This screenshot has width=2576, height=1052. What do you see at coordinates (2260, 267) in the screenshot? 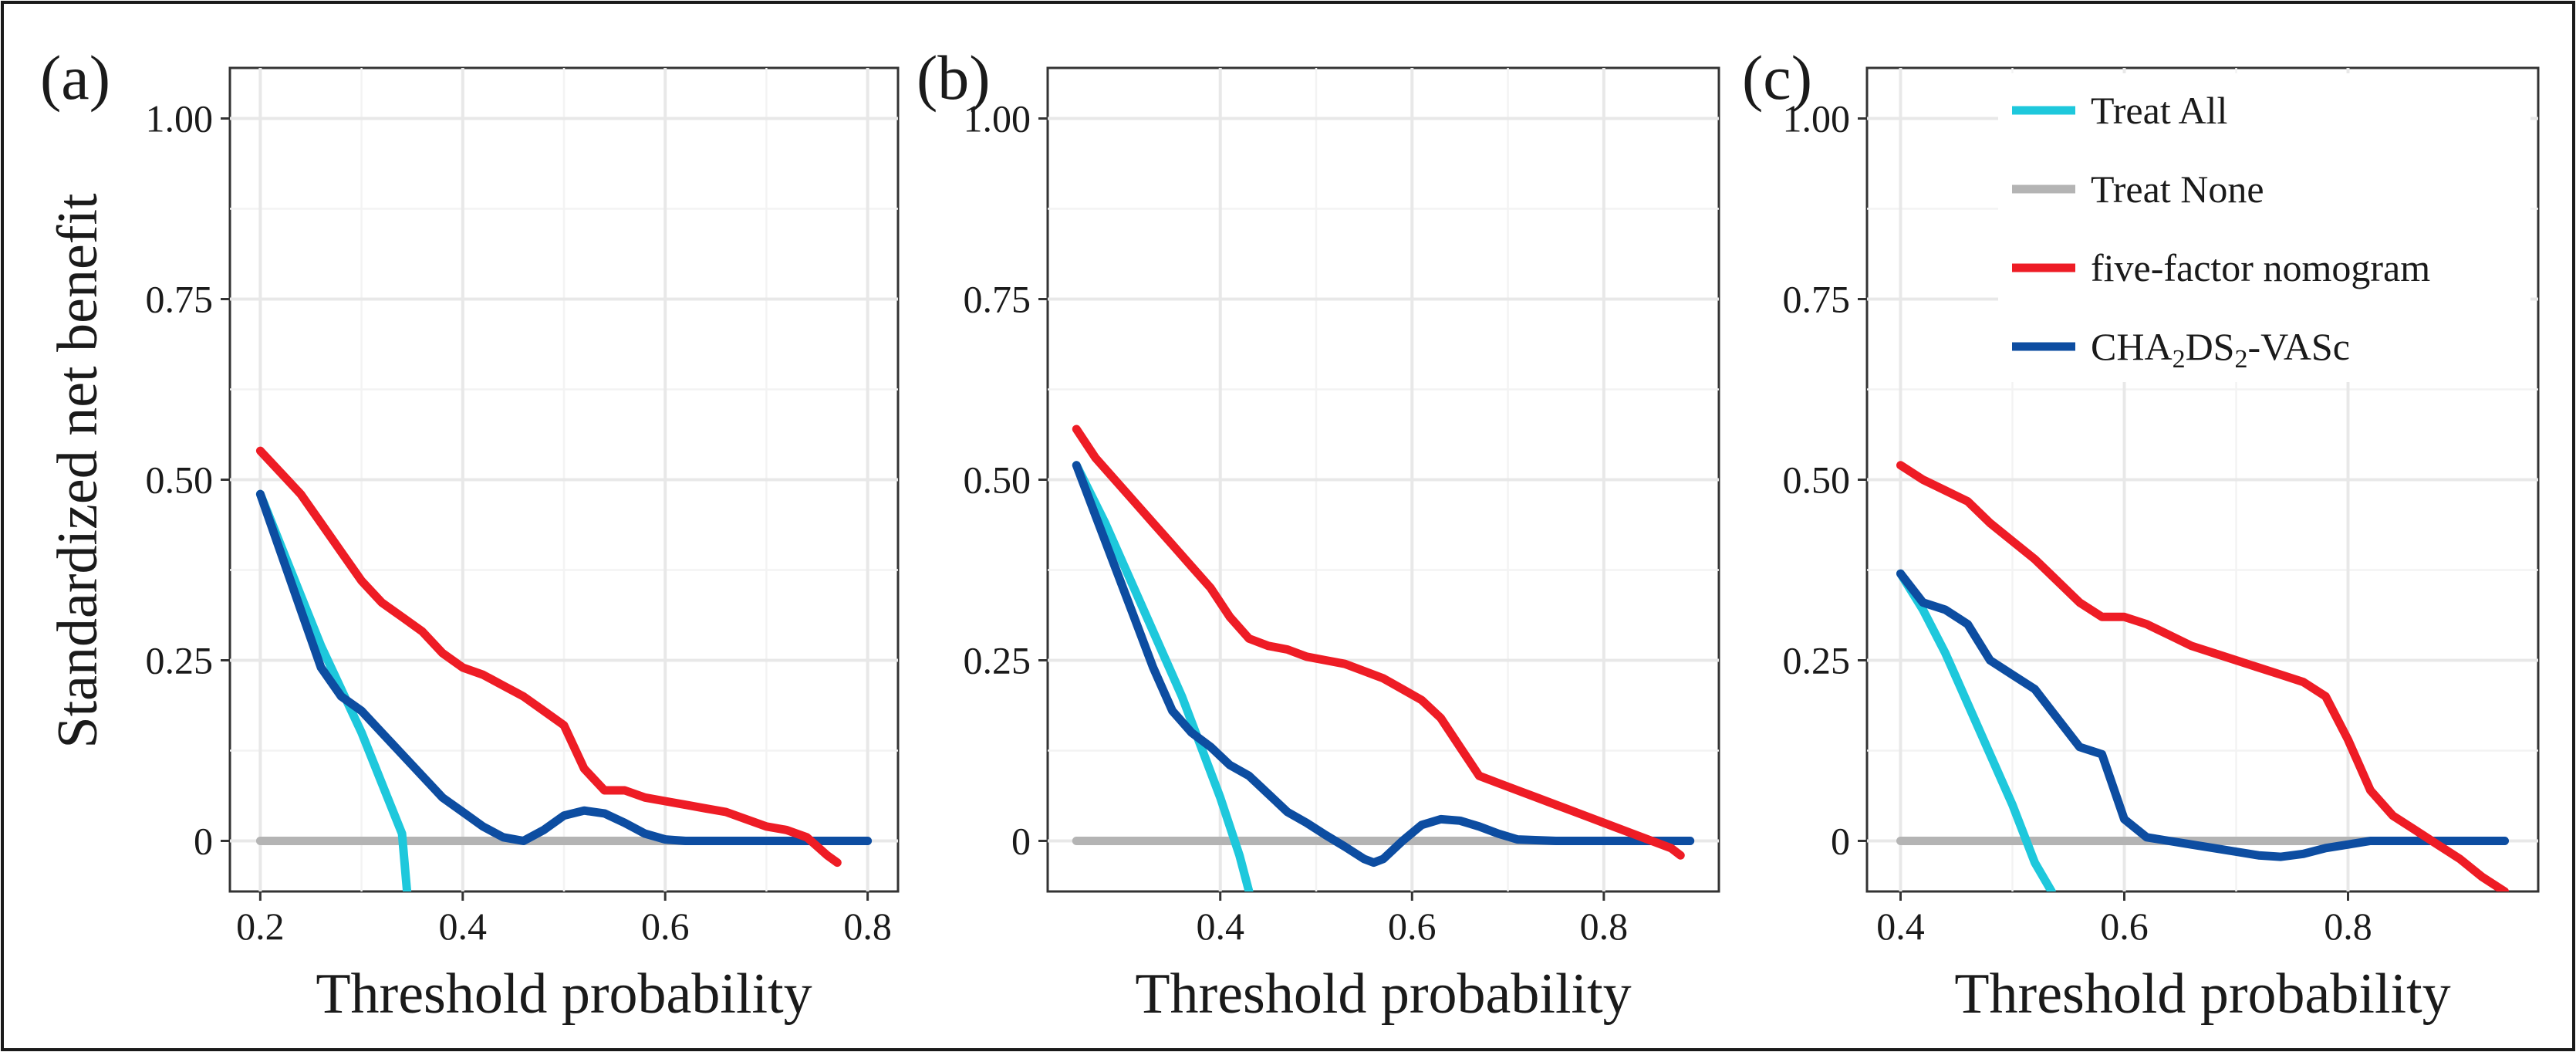
I see `legend-label: five-factor nomogram` at bounding box center [2260, 267].